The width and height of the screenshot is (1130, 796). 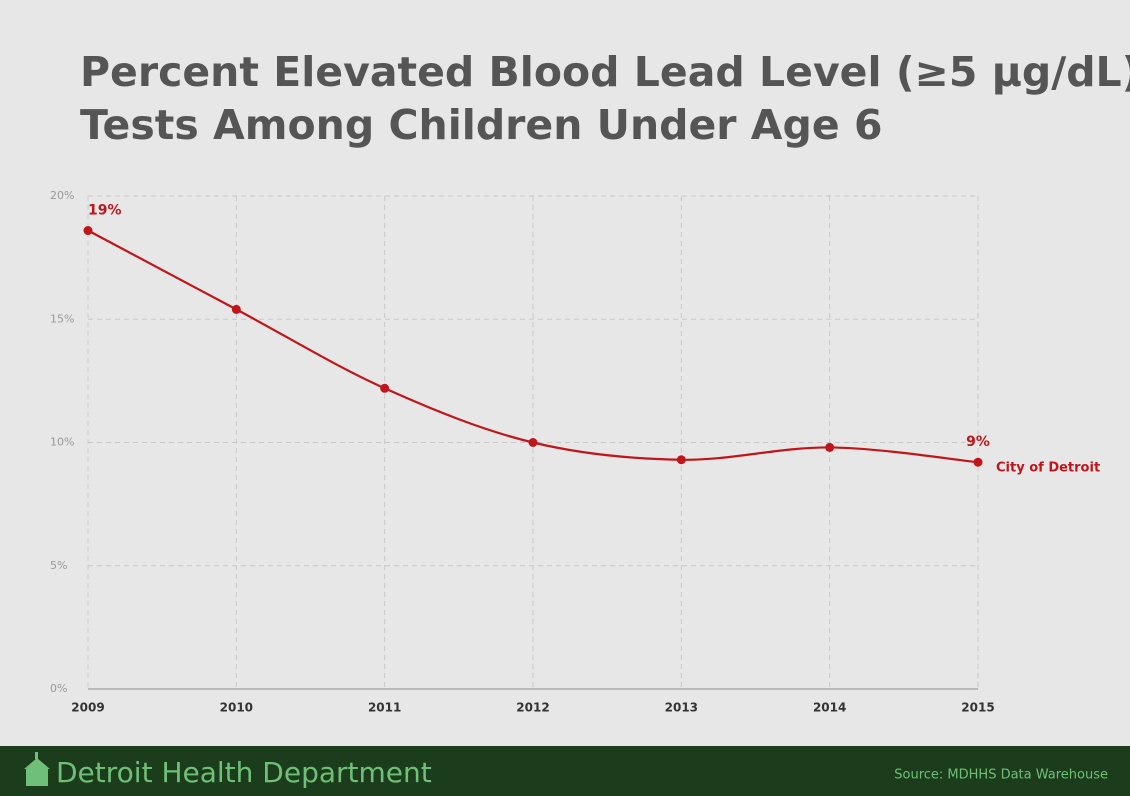 I want to click on x-tick-label: 2009, so click(x=87, y=708).